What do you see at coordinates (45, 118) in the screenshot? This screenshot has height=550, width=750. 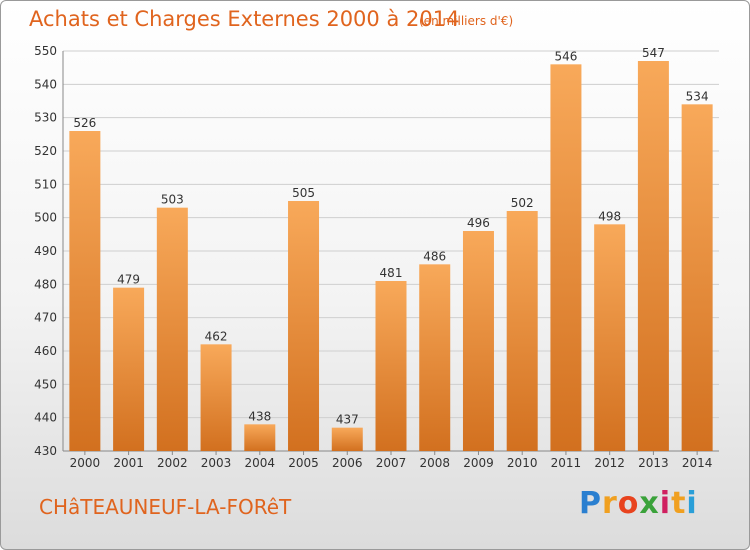 I see `y-tick-label: 530` at bounding box center [45, 118].